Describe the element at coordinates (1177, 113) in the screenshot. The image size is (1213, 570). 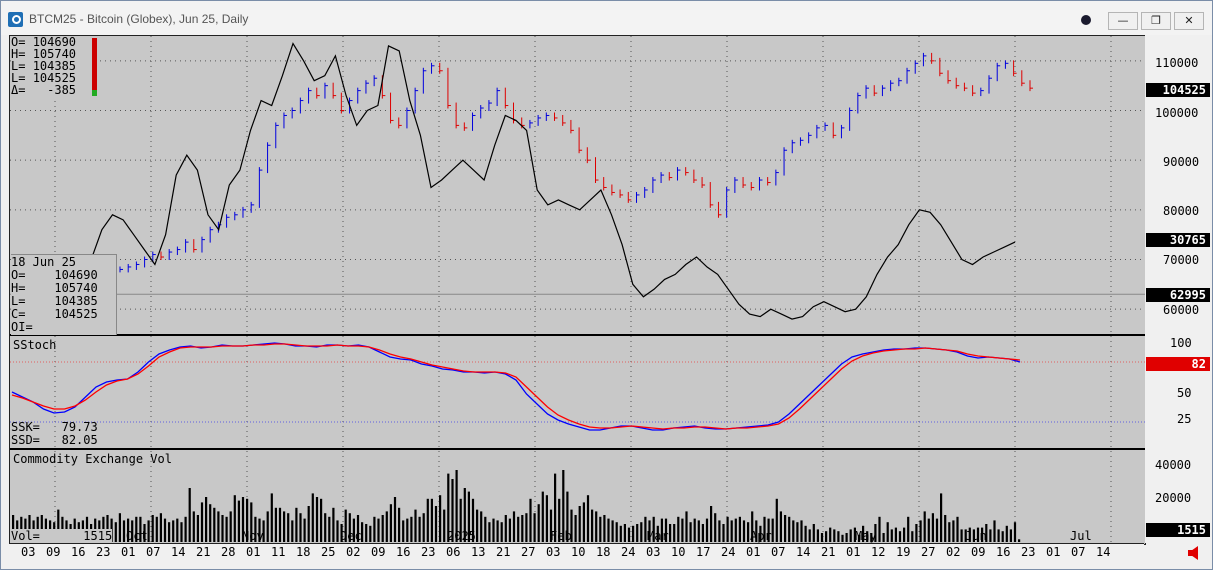
I see `price-label: 100000` at that location.